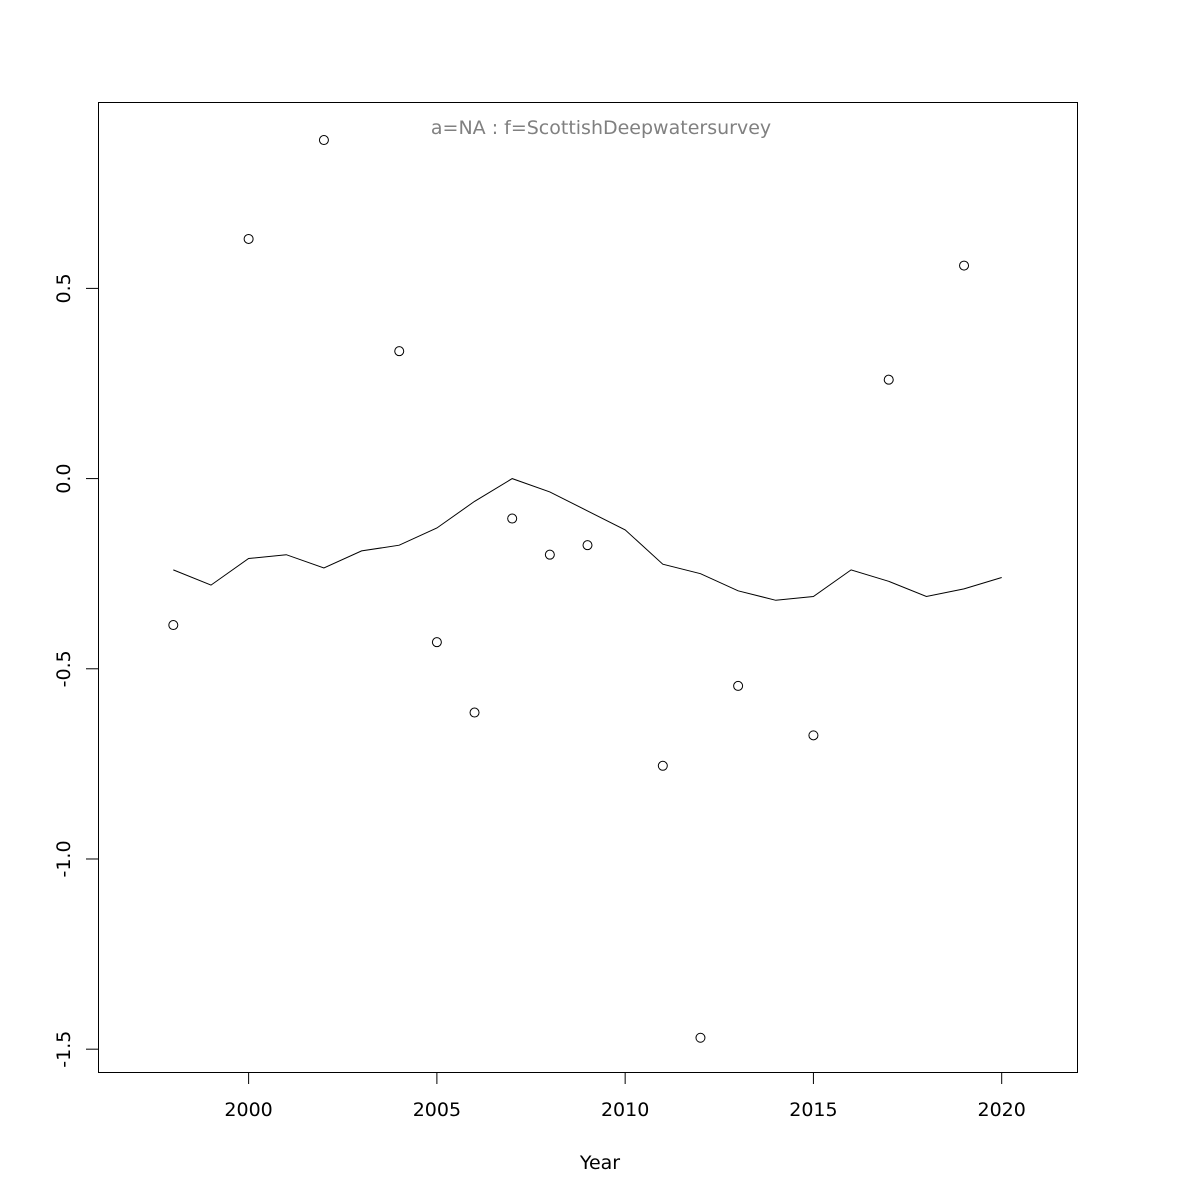  What do you see at coordinates (64, 1049) in the screenshot?
I see `y-tick-label: -1.5` at bounding box center [64, 1049].